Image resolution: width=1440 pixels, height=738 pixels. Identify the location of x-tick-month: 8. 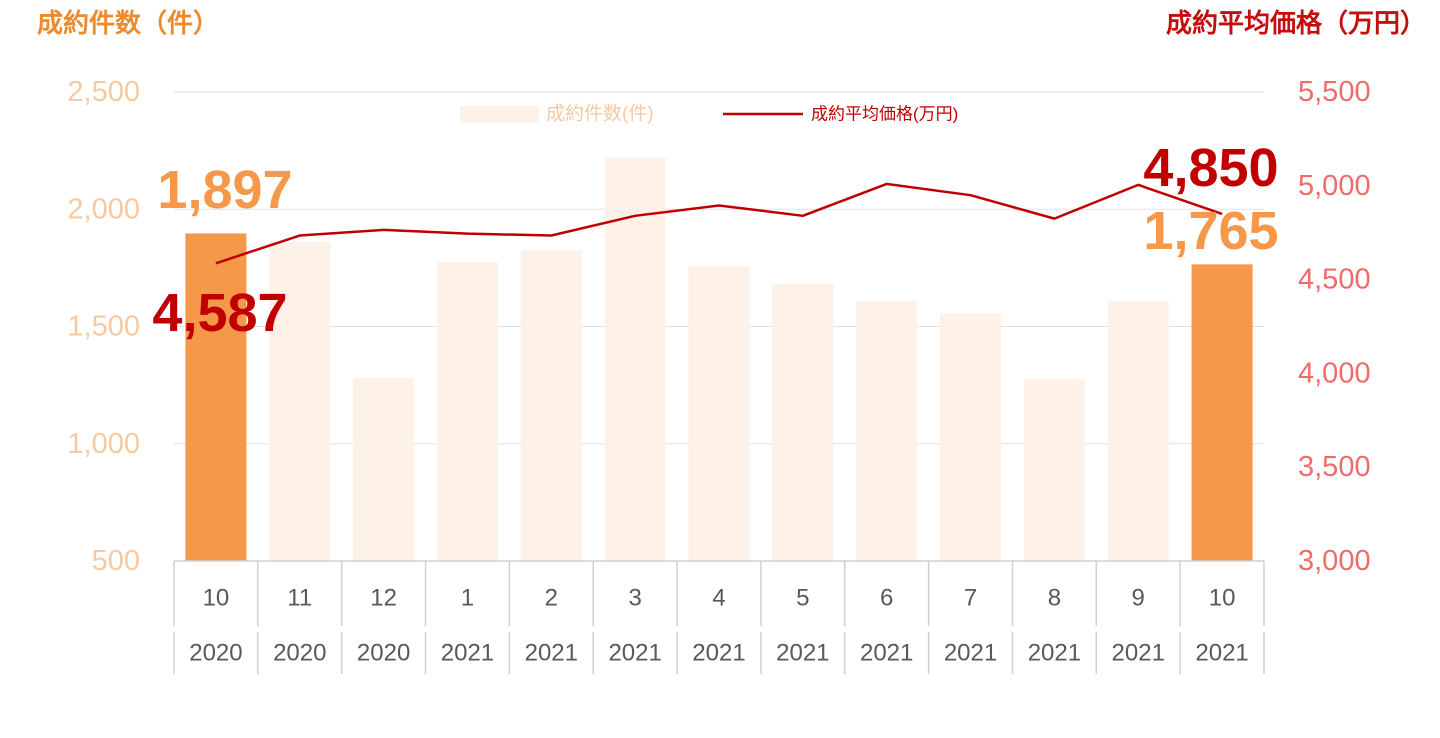
(1054, 598).